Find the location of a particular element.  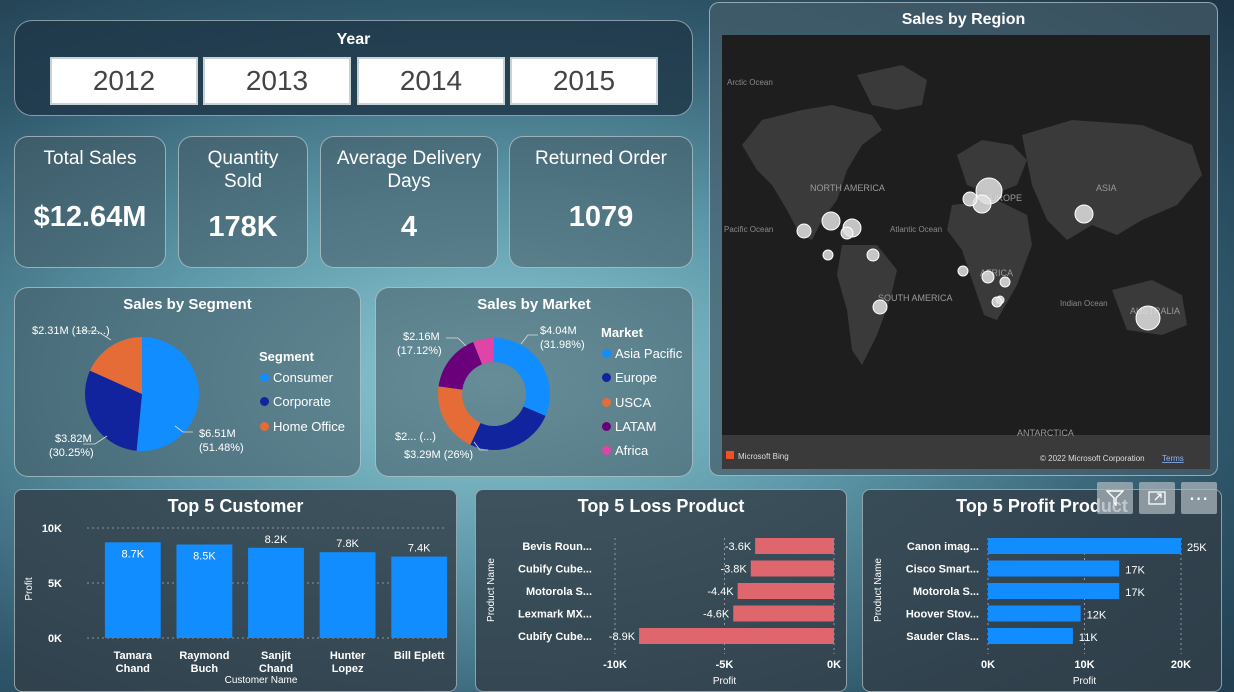

segment-legend-corporate: Corporate is located at coordinates (295, 401).